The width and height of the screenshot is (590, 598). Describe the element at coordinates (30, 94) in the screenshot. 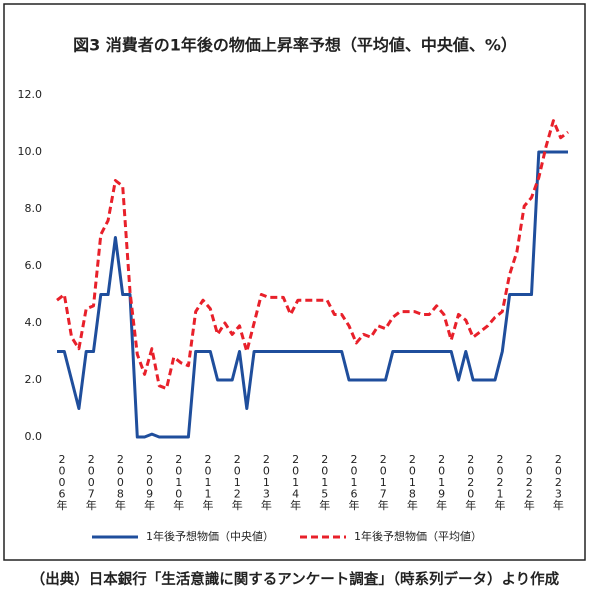

I see `y-tick-label: 12.0` at that location.